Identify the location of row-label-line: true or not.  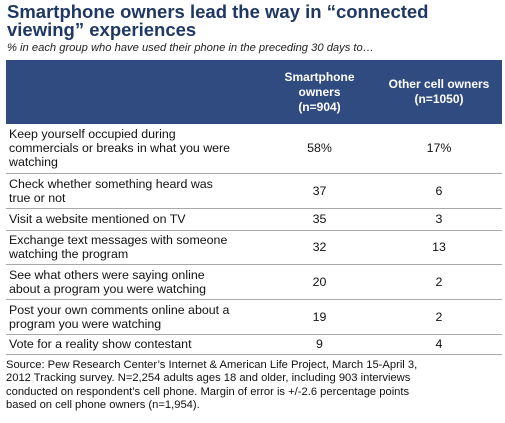
(37, 197).